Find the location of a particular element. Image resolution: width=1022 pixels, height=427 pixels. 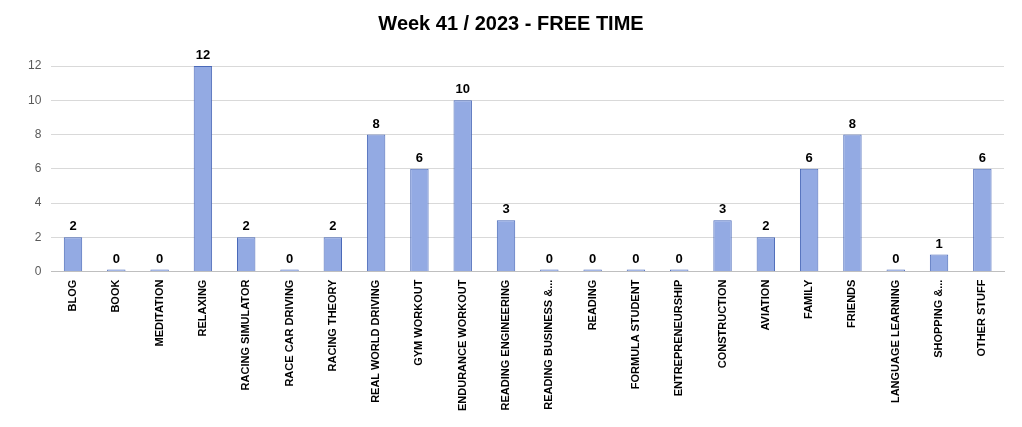

data-label: 1 is located at coordinates (939, 243).